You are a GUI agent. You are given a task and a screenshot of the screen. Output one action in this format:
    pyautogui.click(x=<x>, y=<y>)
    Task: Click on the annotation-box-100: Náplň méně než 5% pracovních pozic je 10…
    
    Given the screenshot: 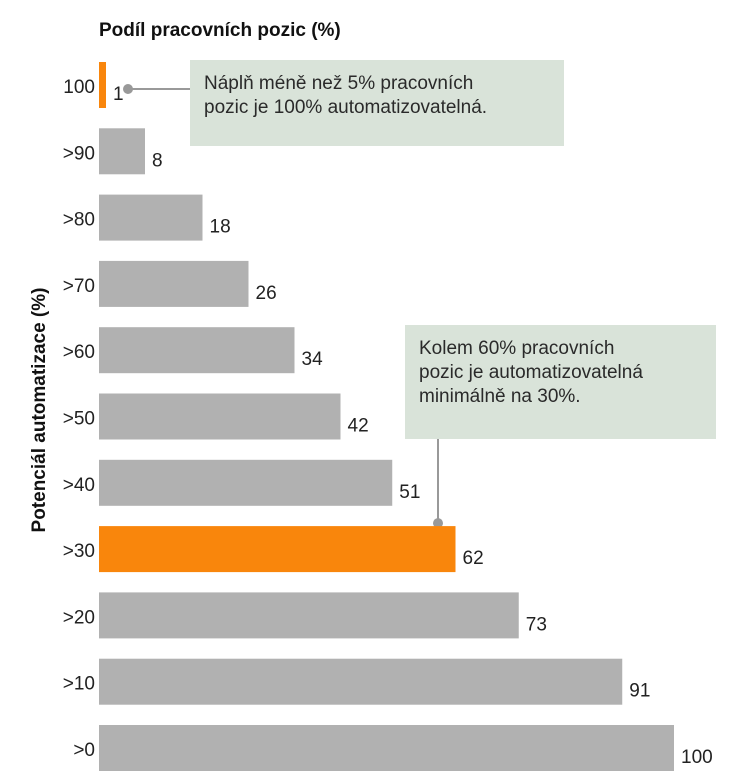 What is the action you would take?
    pyautogui.click(x=377, y=103)
    